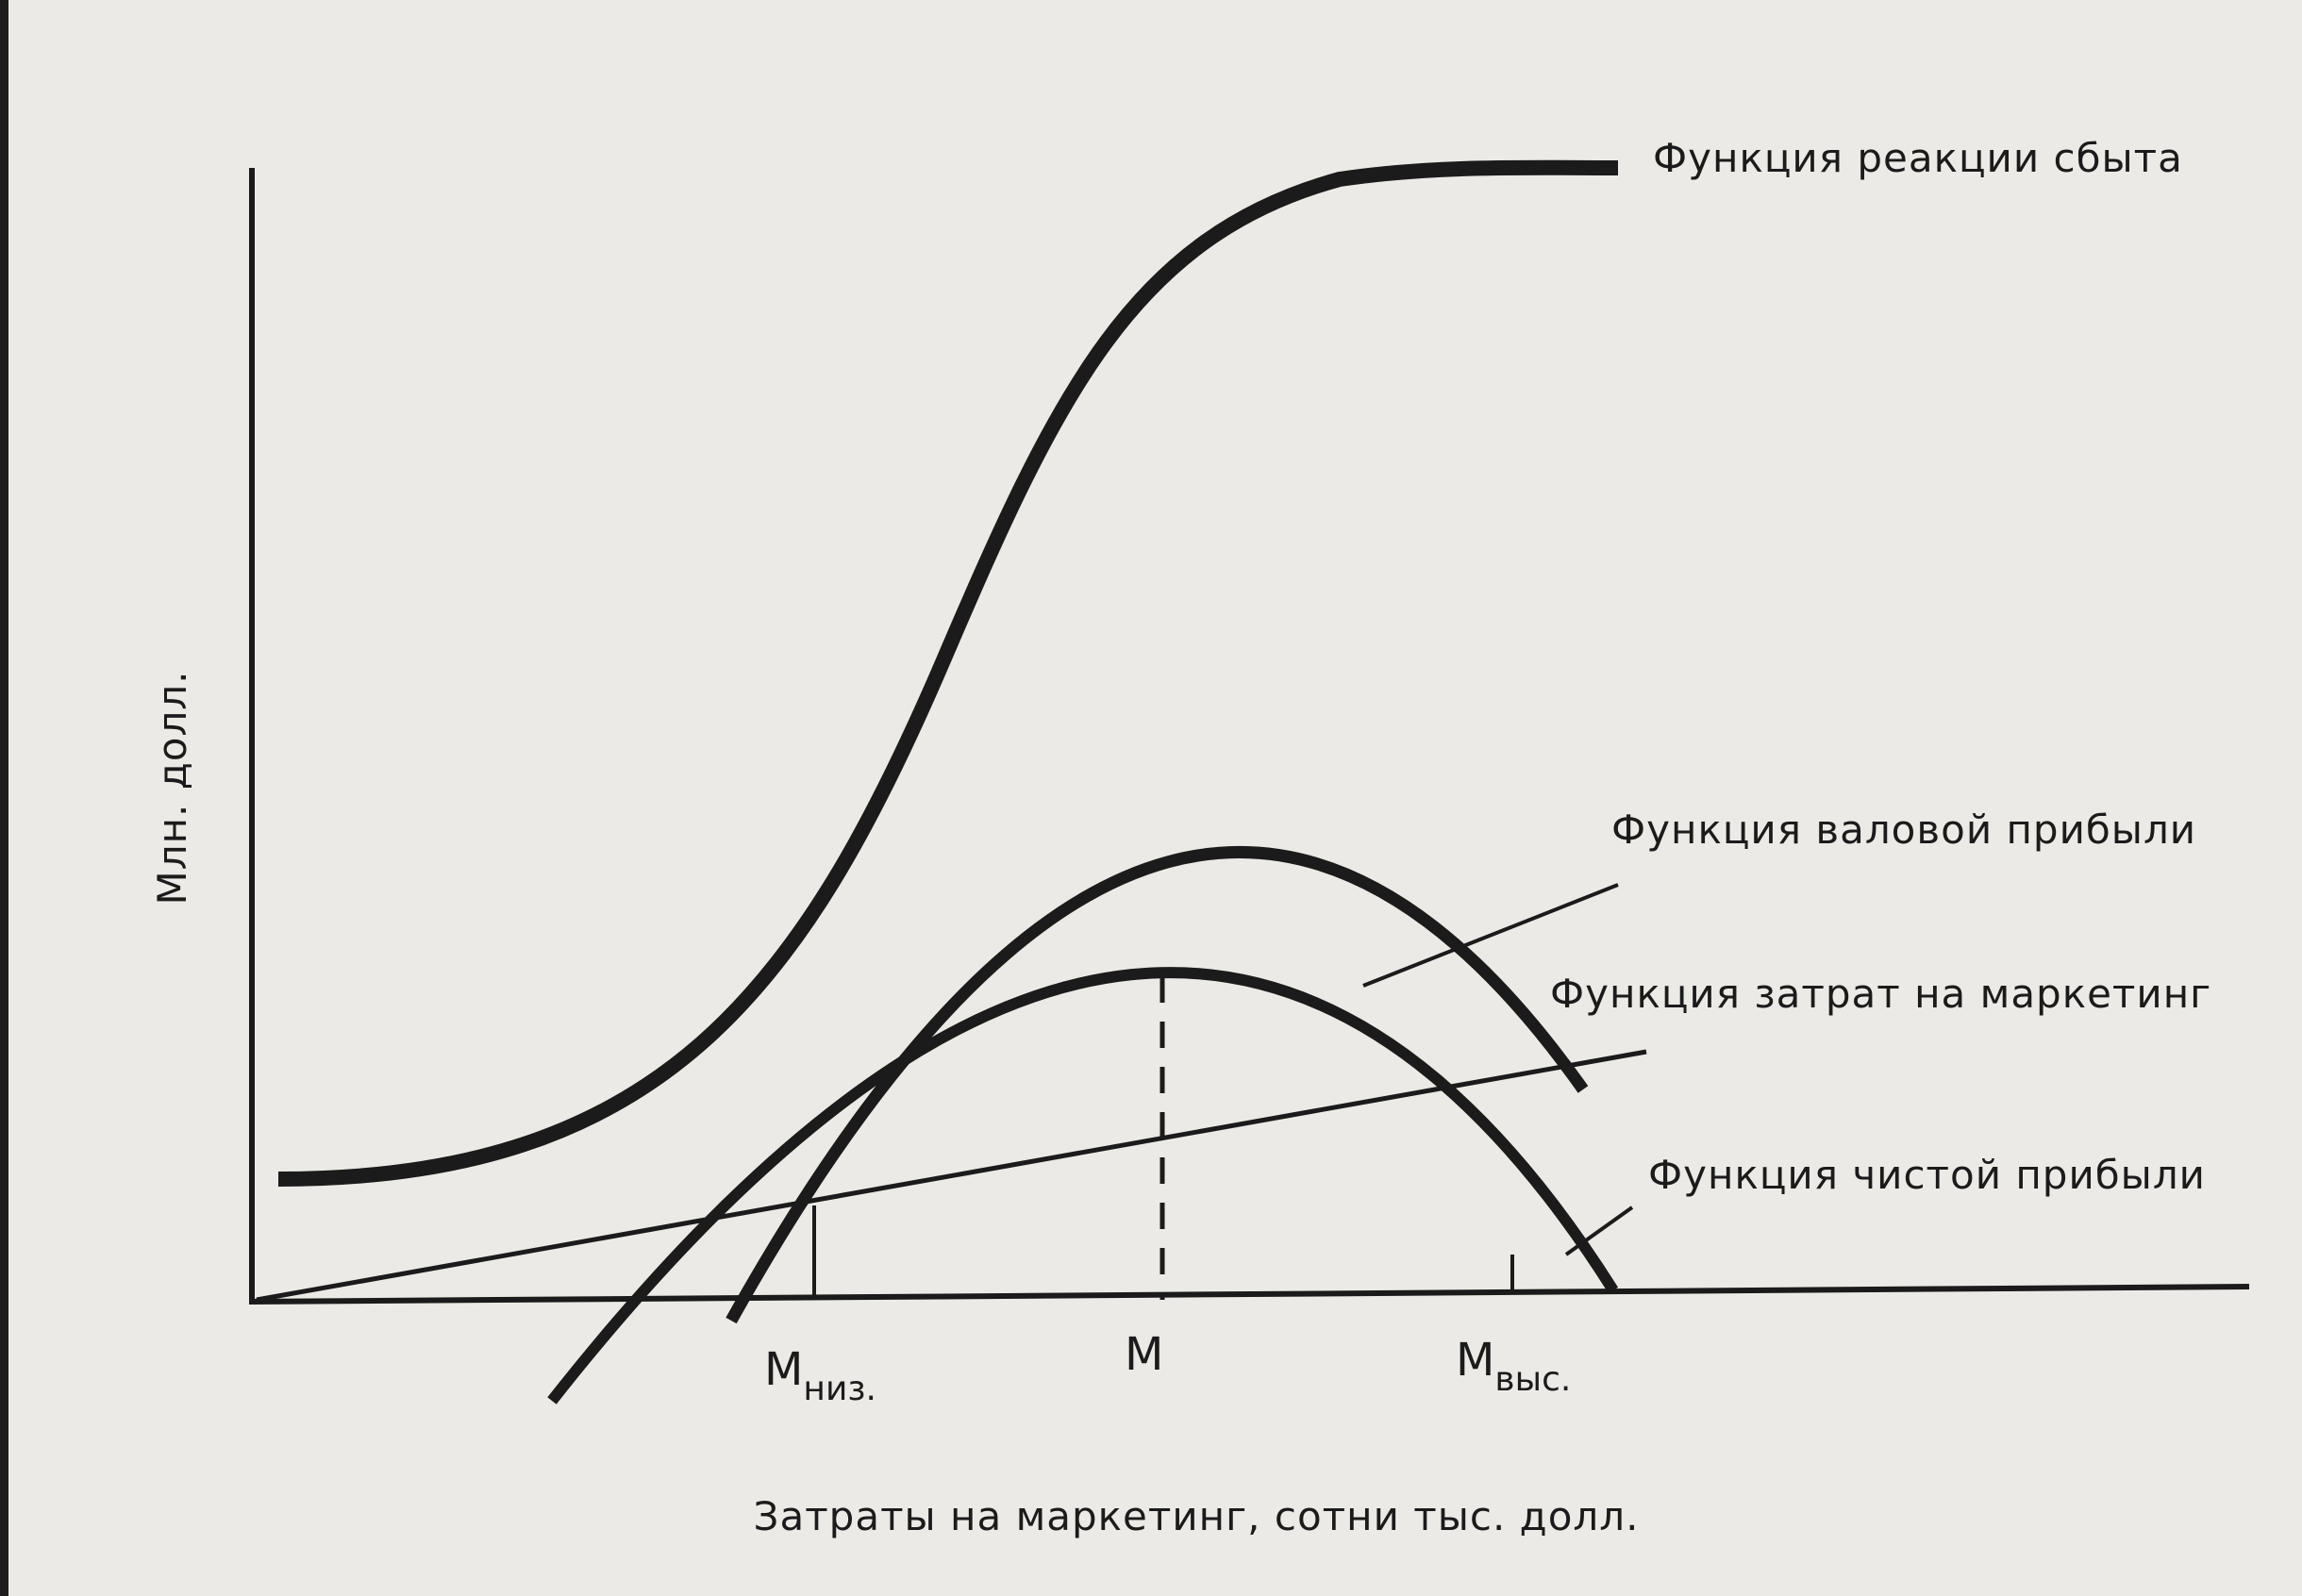 The height and width of the screenshot is (1596, 2302). Describe the element at coordinates (1927, 1175) in the screenshot. I see `net-profit-label: Функция чистой прибыли` at that location.